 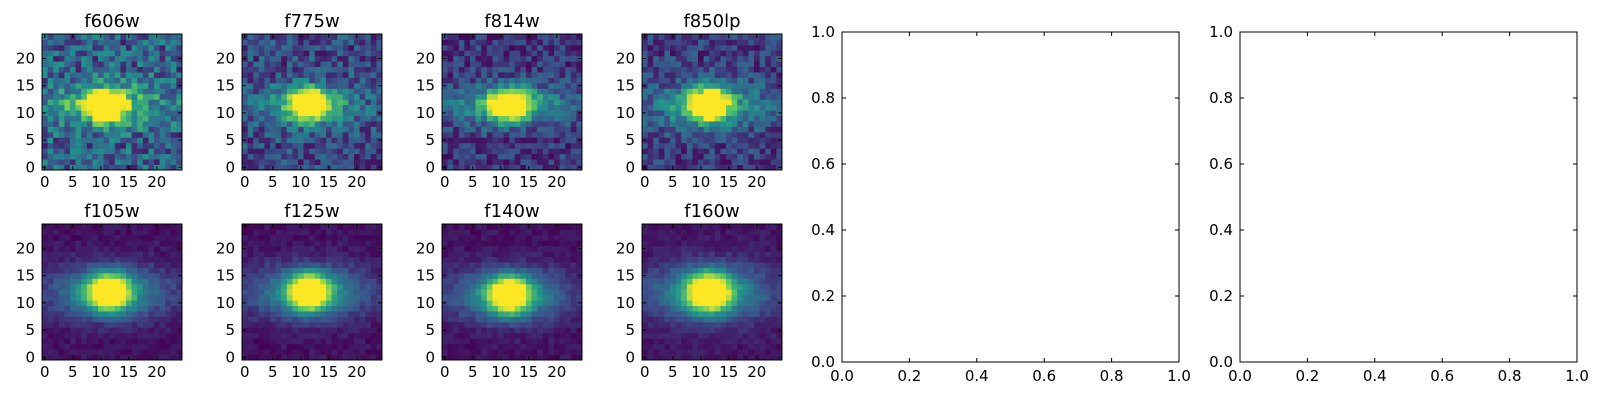 What do you see at coordinates (528, 182) in the screenshot?
I see `x-tick-label: 15` at bounding box center [528, 182].